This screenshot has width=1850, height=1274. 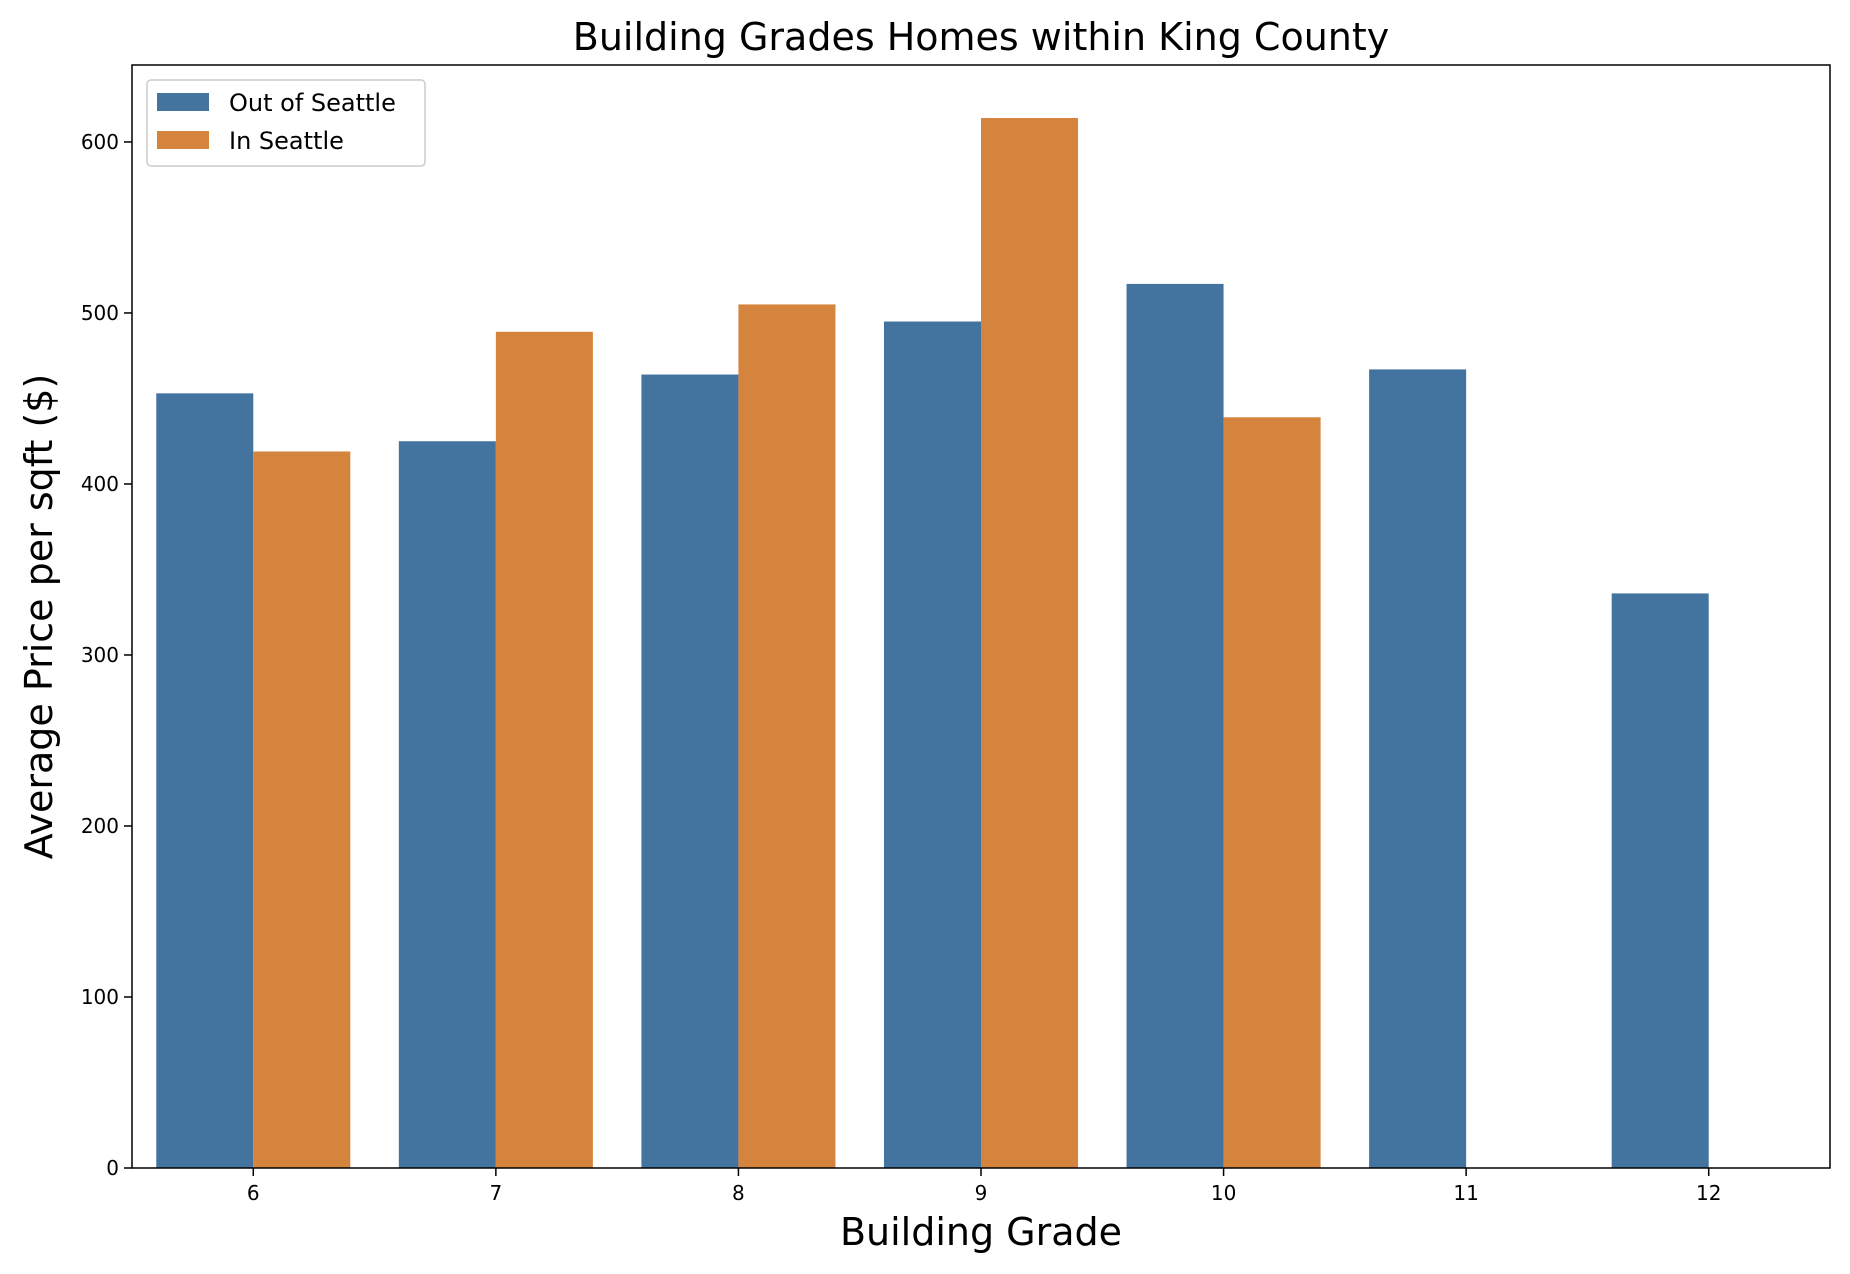 I want to click on x-axis: 6 7 8 9 10 11 12, so click(x=984, y=1186).